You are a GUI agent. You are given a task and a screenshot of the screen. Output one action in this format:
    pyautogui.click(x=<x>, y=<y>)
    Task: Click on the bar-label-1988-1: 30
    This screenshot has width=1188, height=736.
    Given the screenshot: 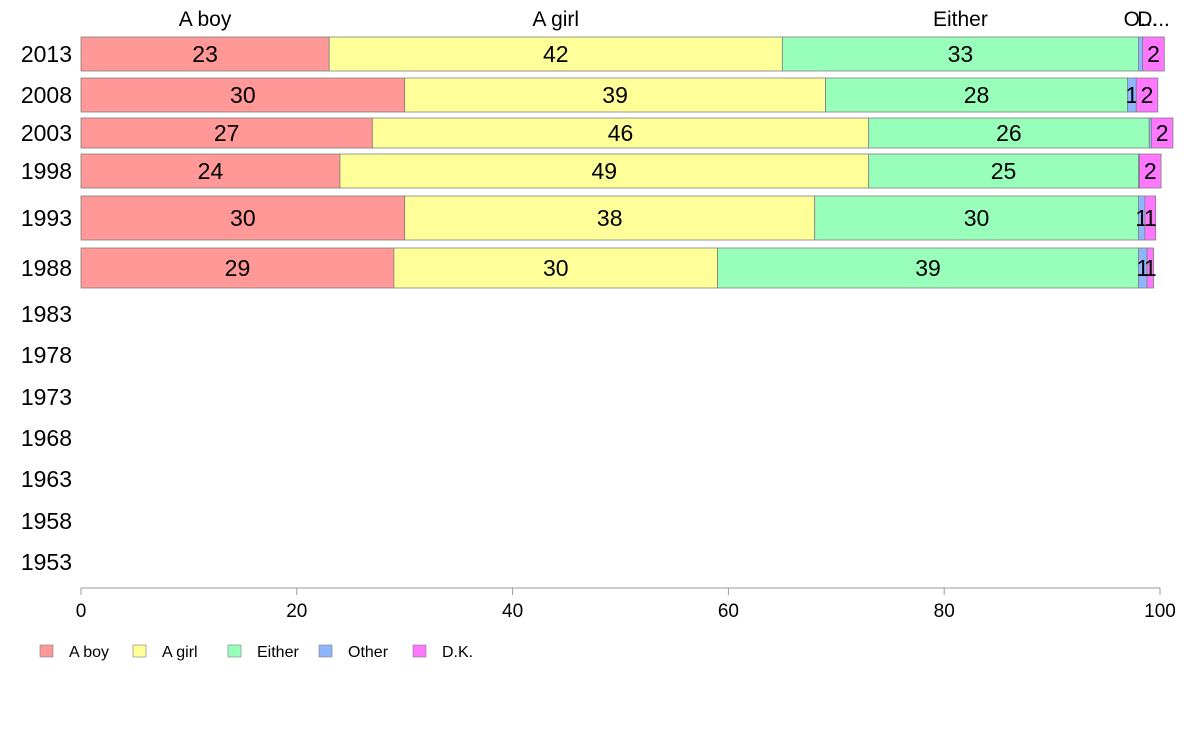 What is the action you would take?
    pyautogui.click(x=556, y=268)
    